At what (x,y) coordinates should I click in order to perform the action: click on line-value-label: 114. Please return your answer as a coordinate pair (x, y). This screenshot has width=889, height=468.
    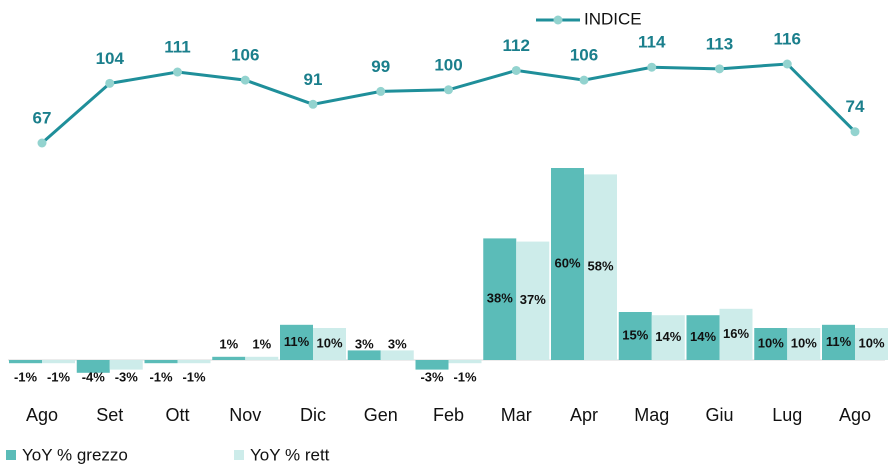
    Looking at the image, I should click on (652, 42).